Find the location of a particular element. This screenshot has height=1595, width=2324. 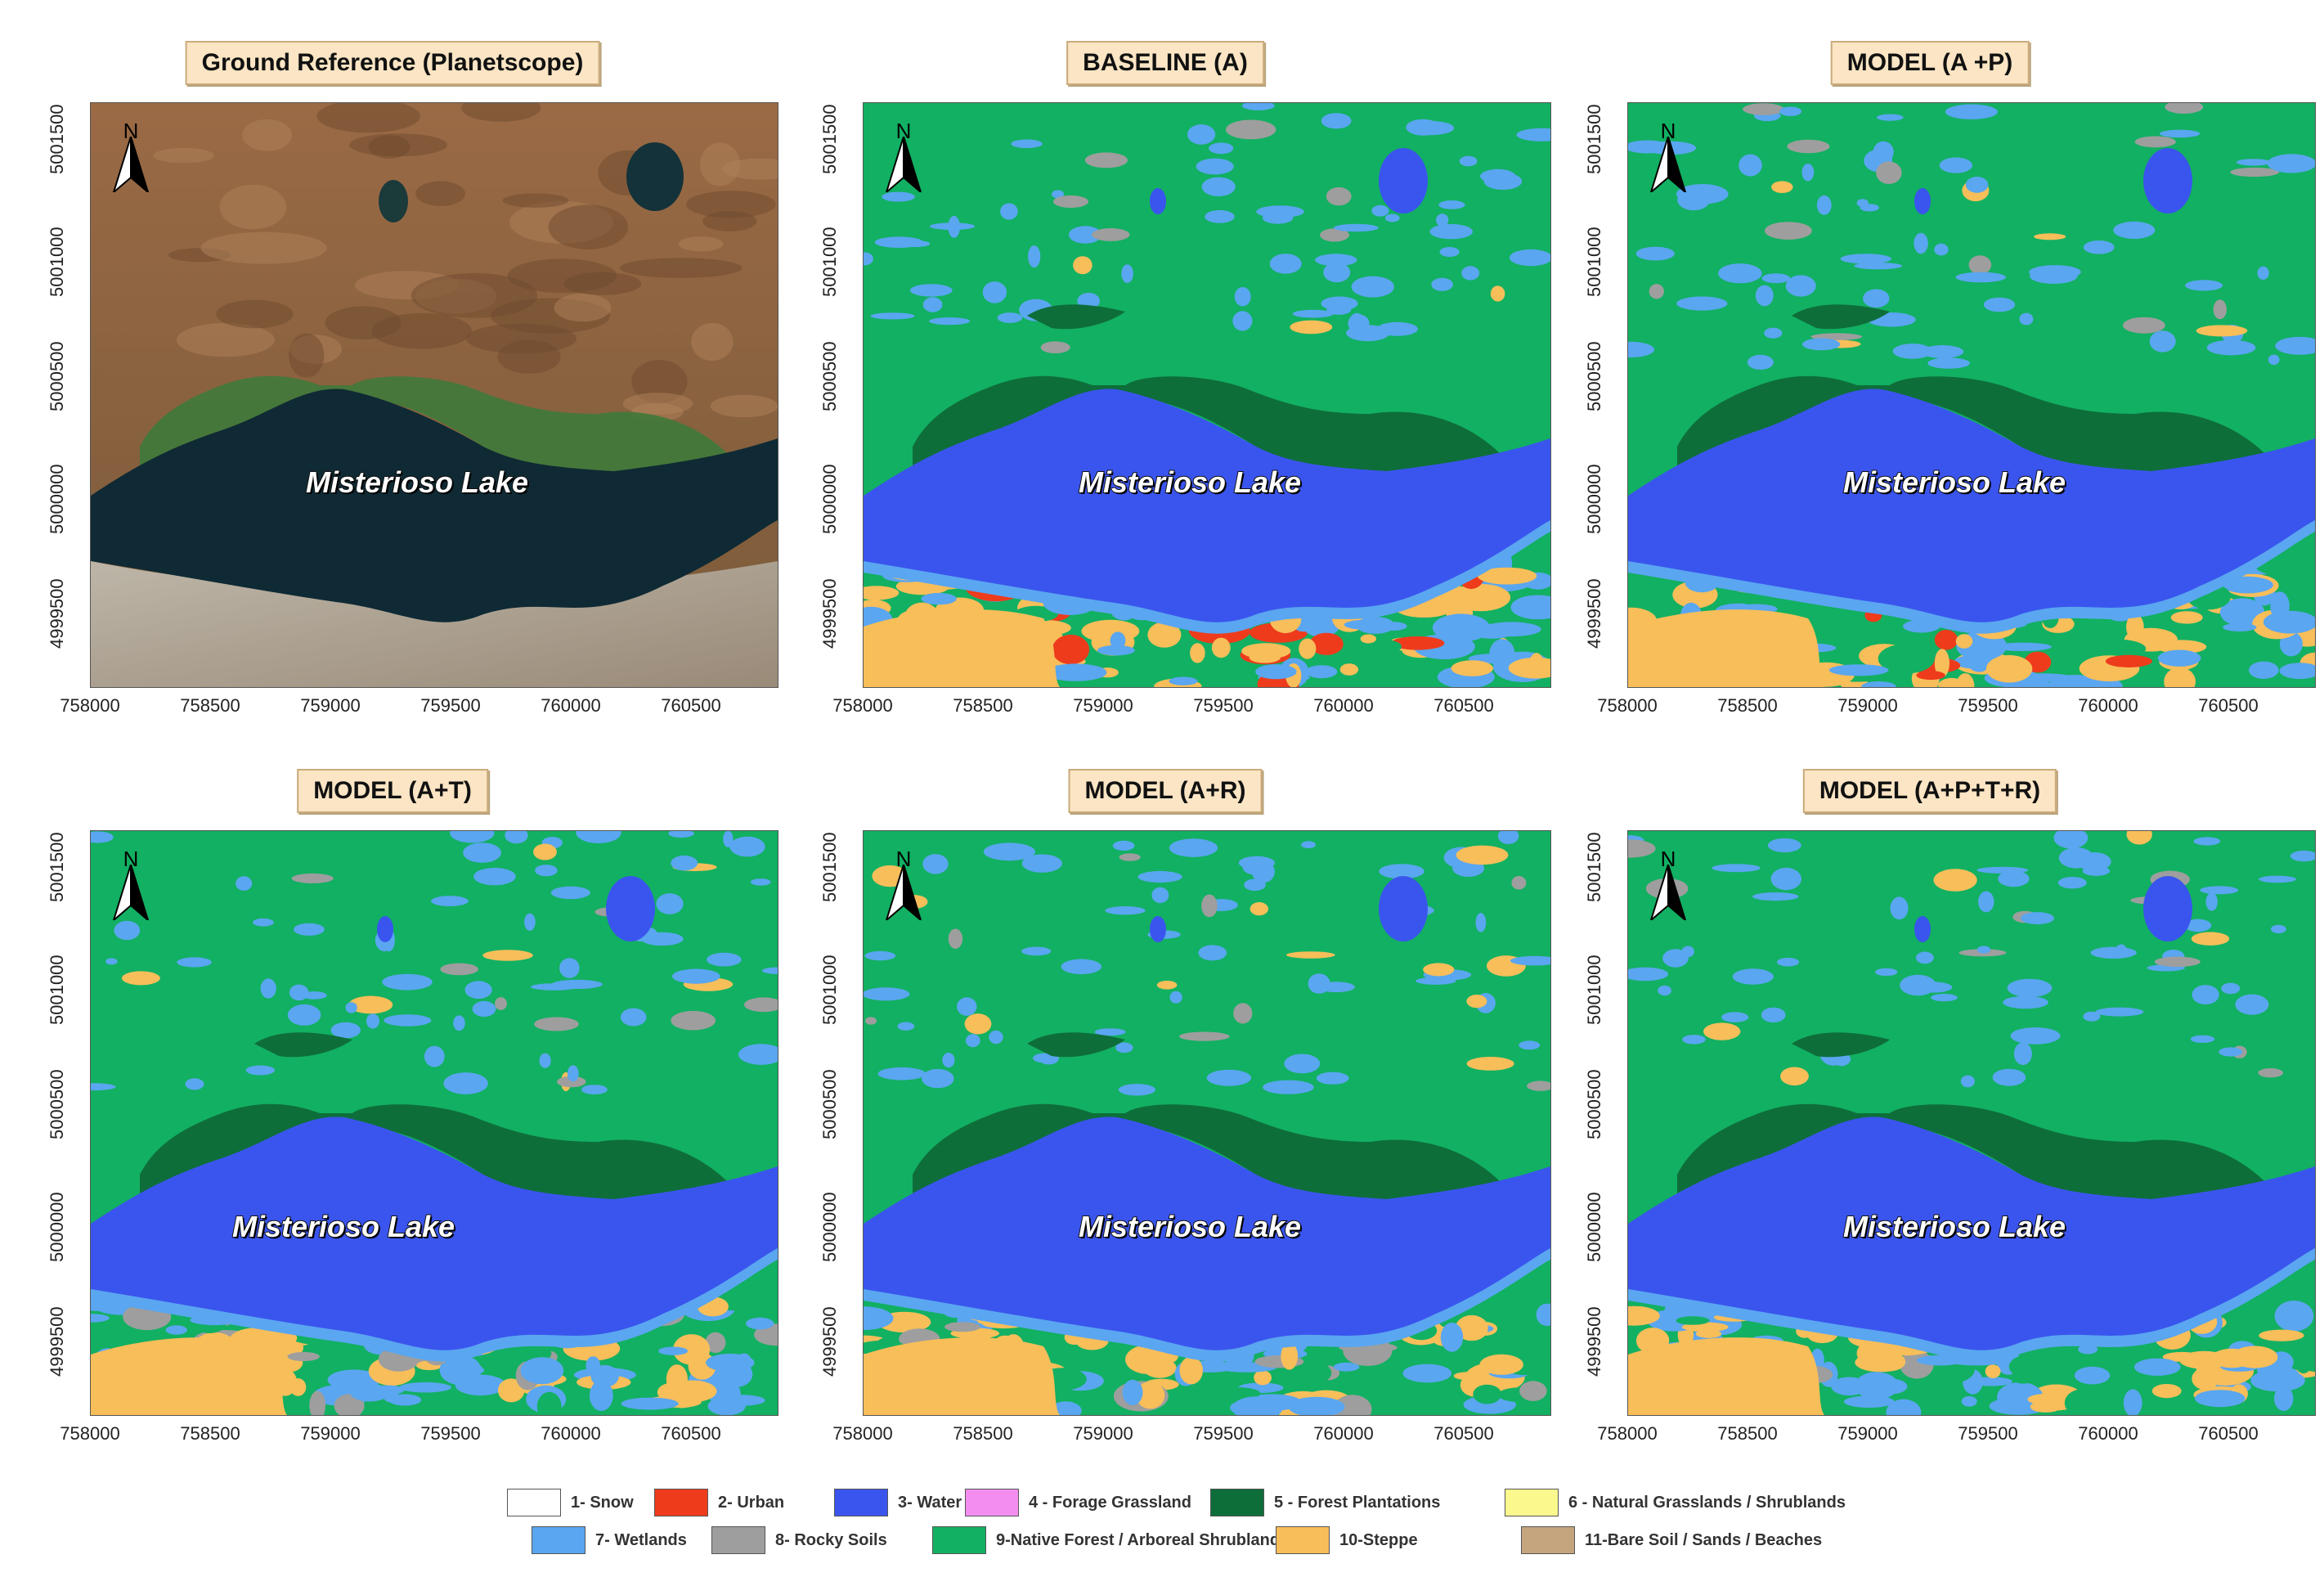

legend-item: 7- Wetlands is located at coordinates (609, 1540).